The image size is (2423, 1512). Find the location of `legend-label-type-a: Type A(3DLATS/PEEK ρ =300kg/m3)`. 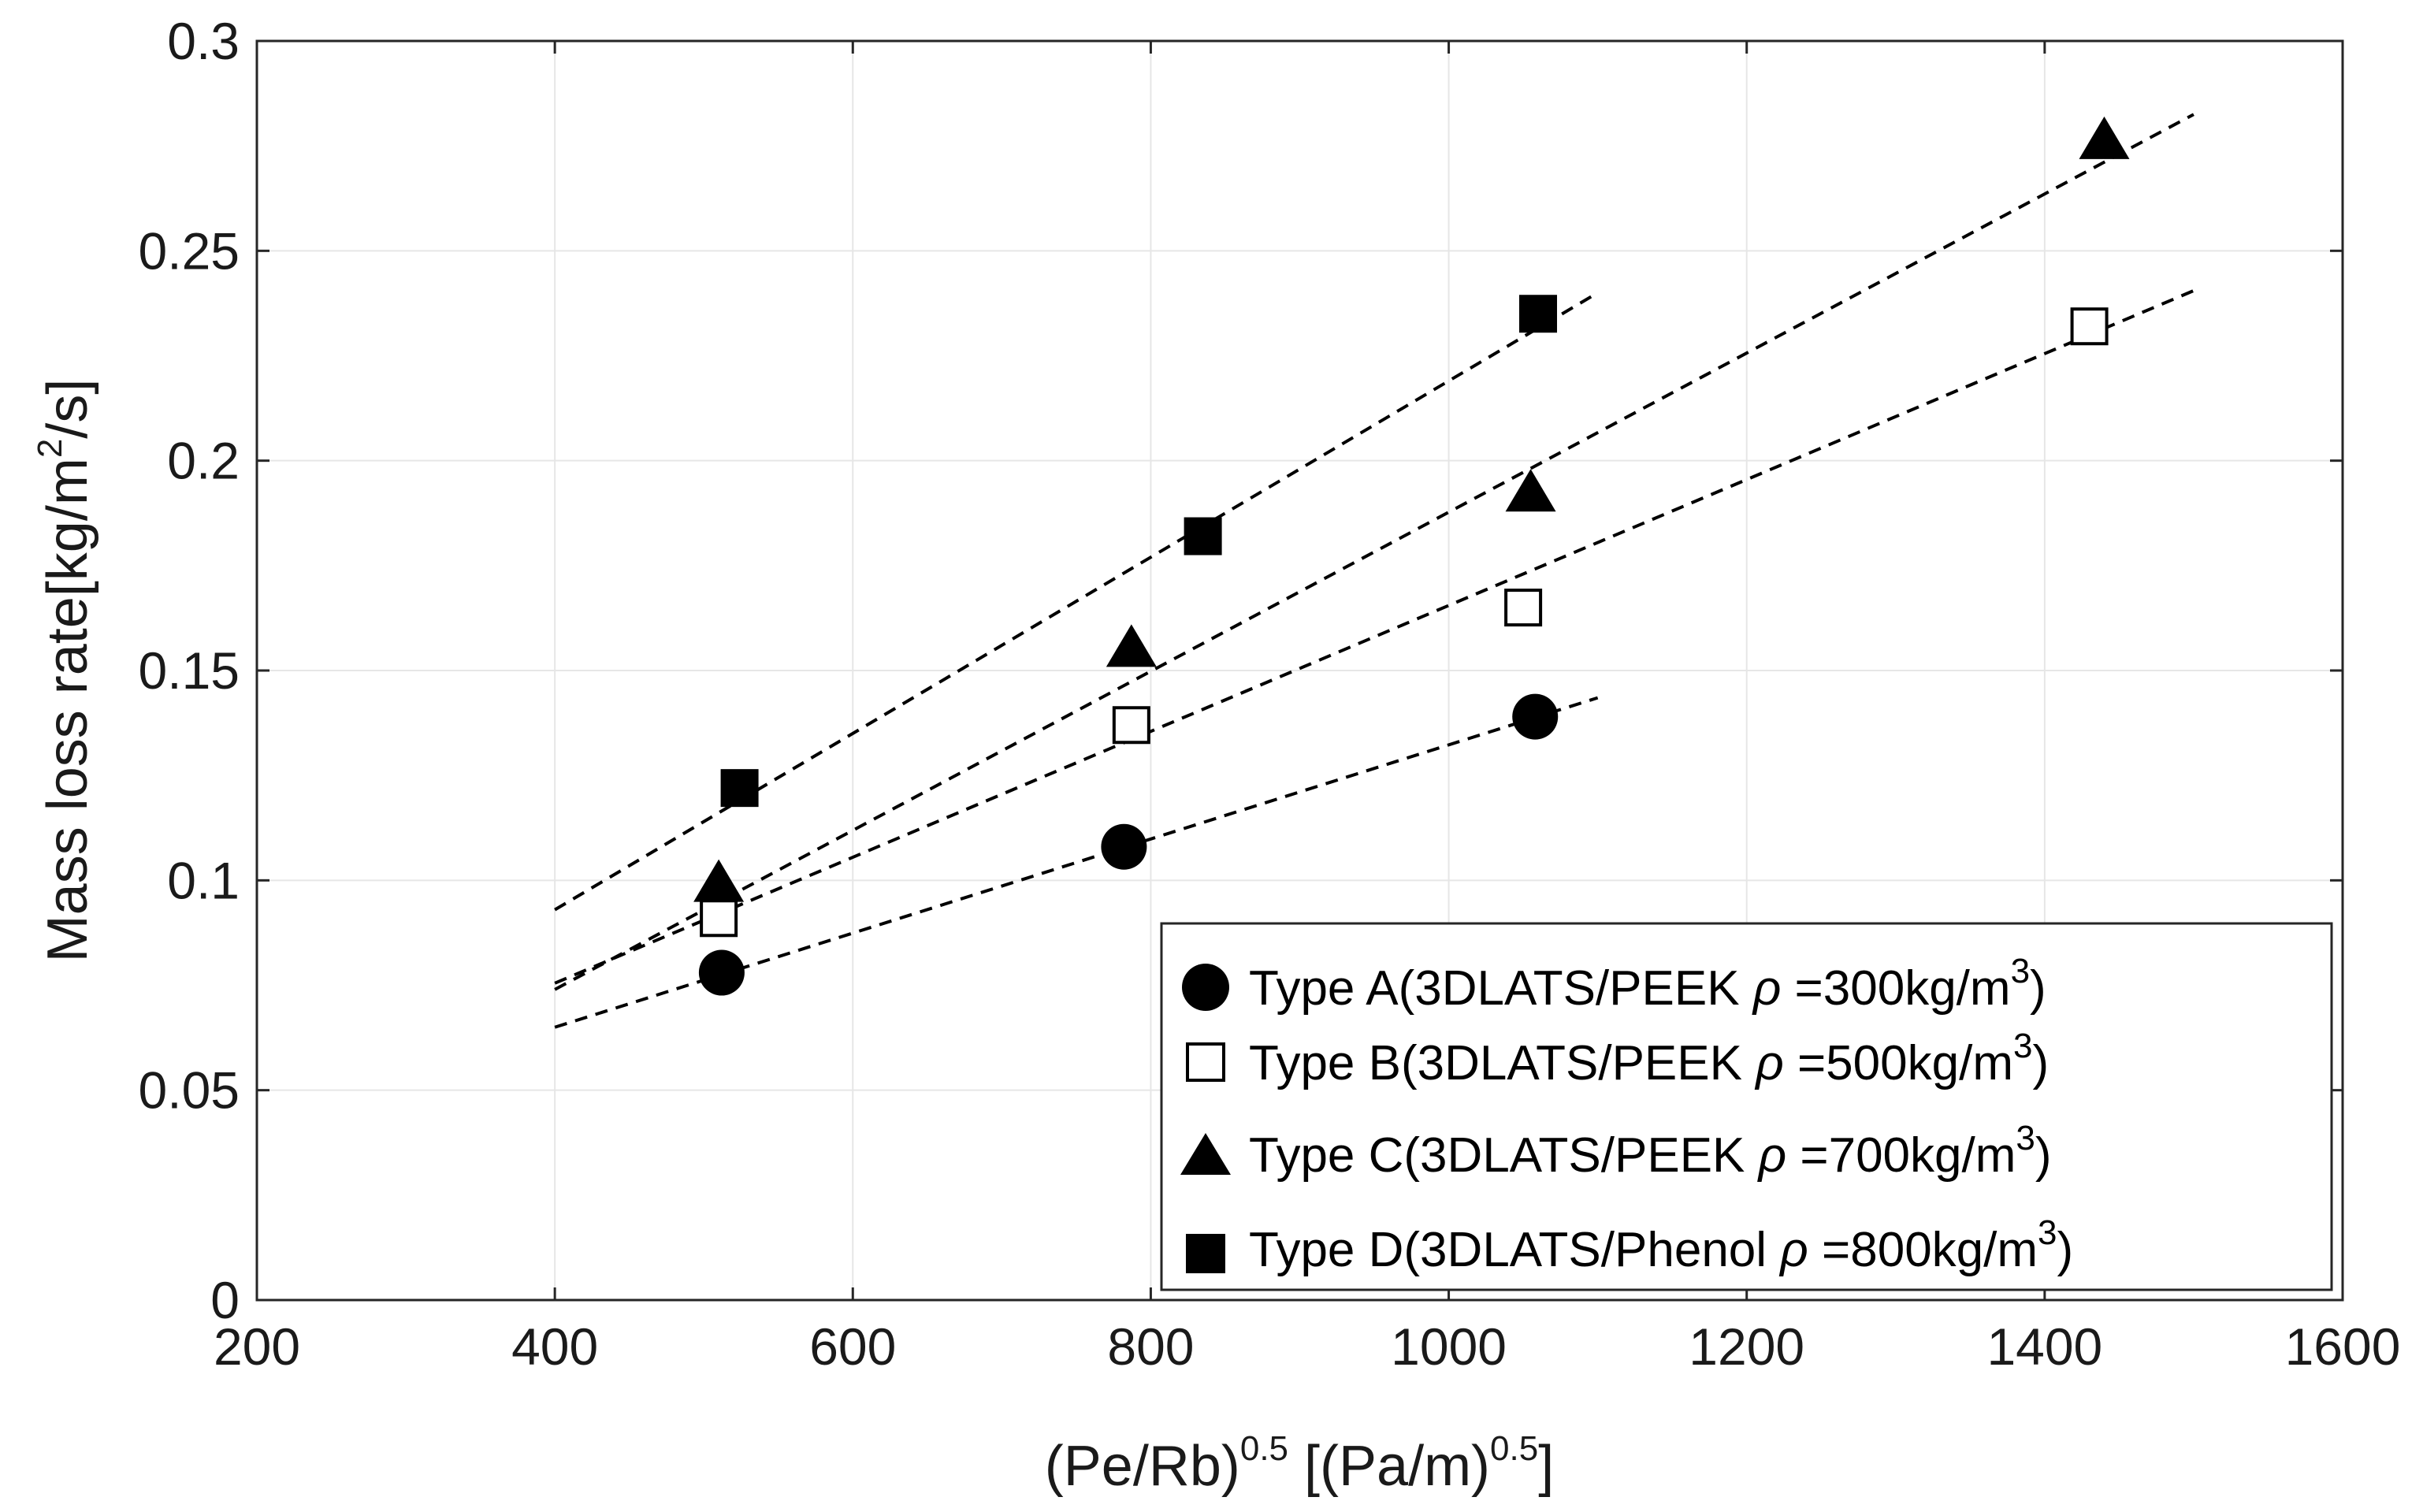

legend-label-type-a: Type A(3DLATS/PEEK ρ =300kg/m3) is located at coordinates (1647, 984).